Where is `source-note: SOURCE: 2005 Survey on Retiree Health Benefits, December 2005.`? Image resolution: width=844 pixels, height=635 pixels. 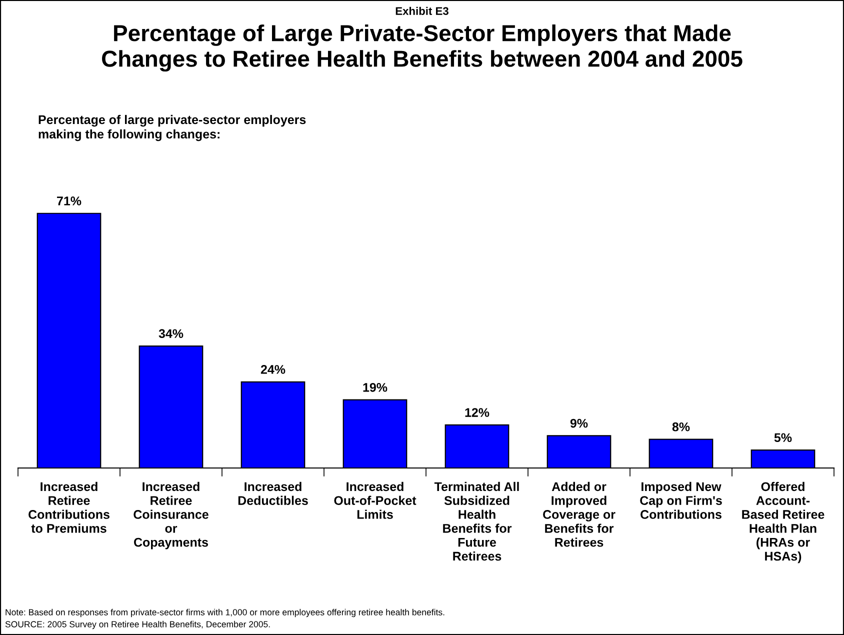
source-note: SOURCE: 2005 Survey on Retiree Health Benefits, December 2005. is located at coordinates (137, 625).